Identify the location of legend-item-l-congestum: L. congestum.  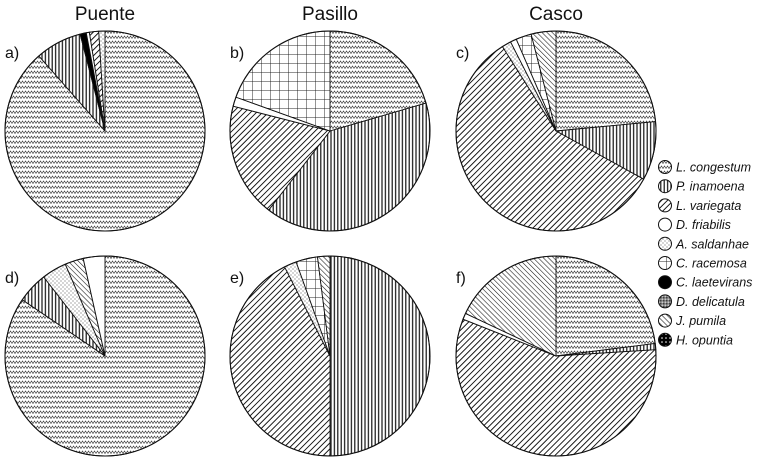
(704, 167).